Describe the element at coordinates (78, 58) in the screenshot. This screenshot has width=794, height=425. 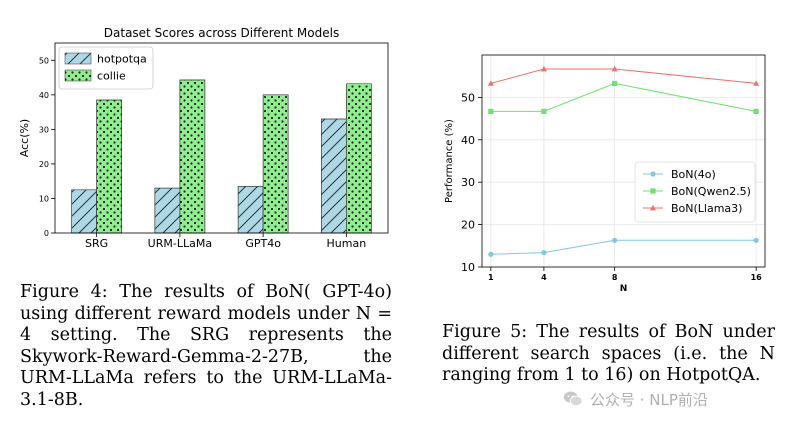
I see `legend-swatch-pattern-hotpotqa` at that location.